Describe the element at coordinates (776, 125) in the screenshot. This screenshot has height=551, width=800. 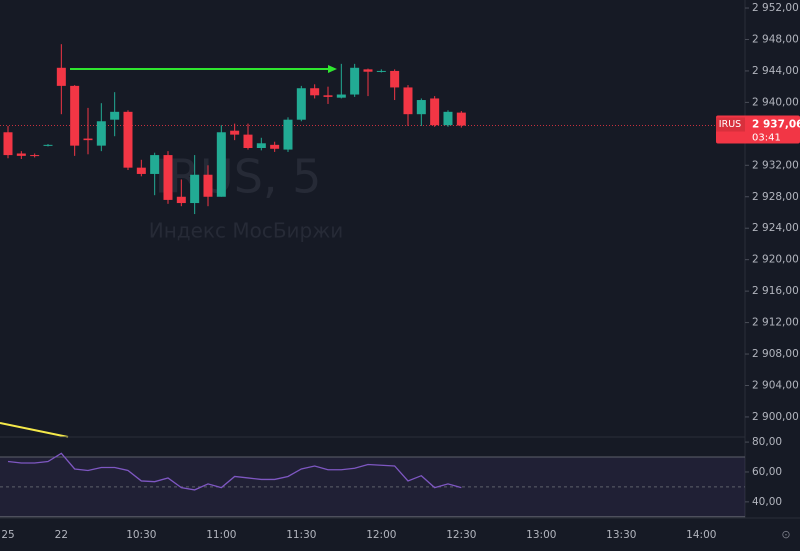
I see `last-price-label: 2 937,06` at that location.